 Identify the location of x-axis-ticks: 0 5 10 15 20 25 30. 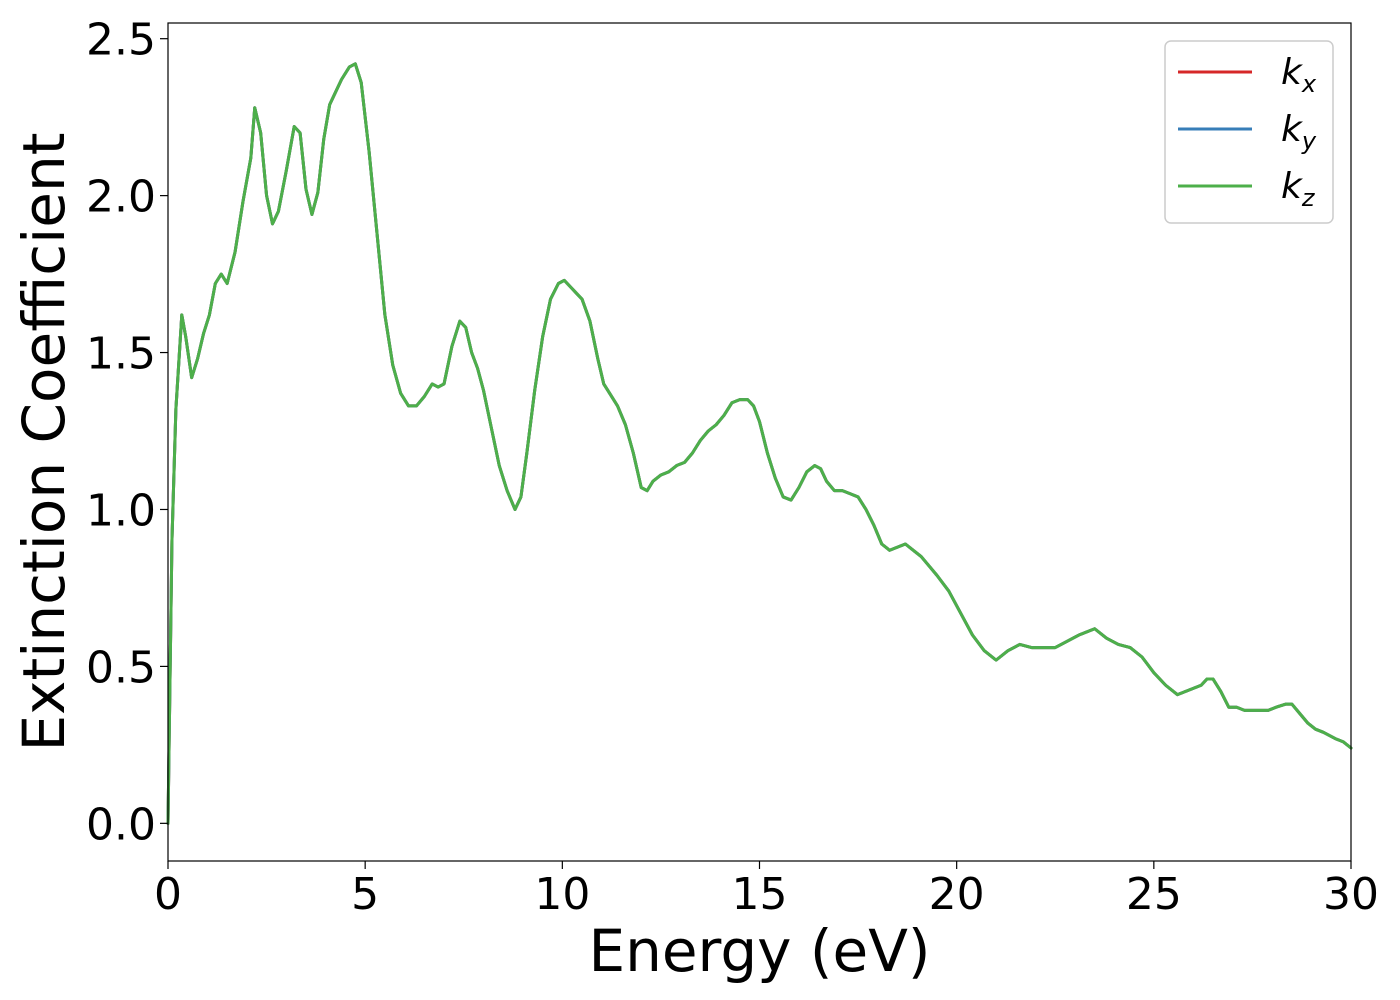
(766, 890).